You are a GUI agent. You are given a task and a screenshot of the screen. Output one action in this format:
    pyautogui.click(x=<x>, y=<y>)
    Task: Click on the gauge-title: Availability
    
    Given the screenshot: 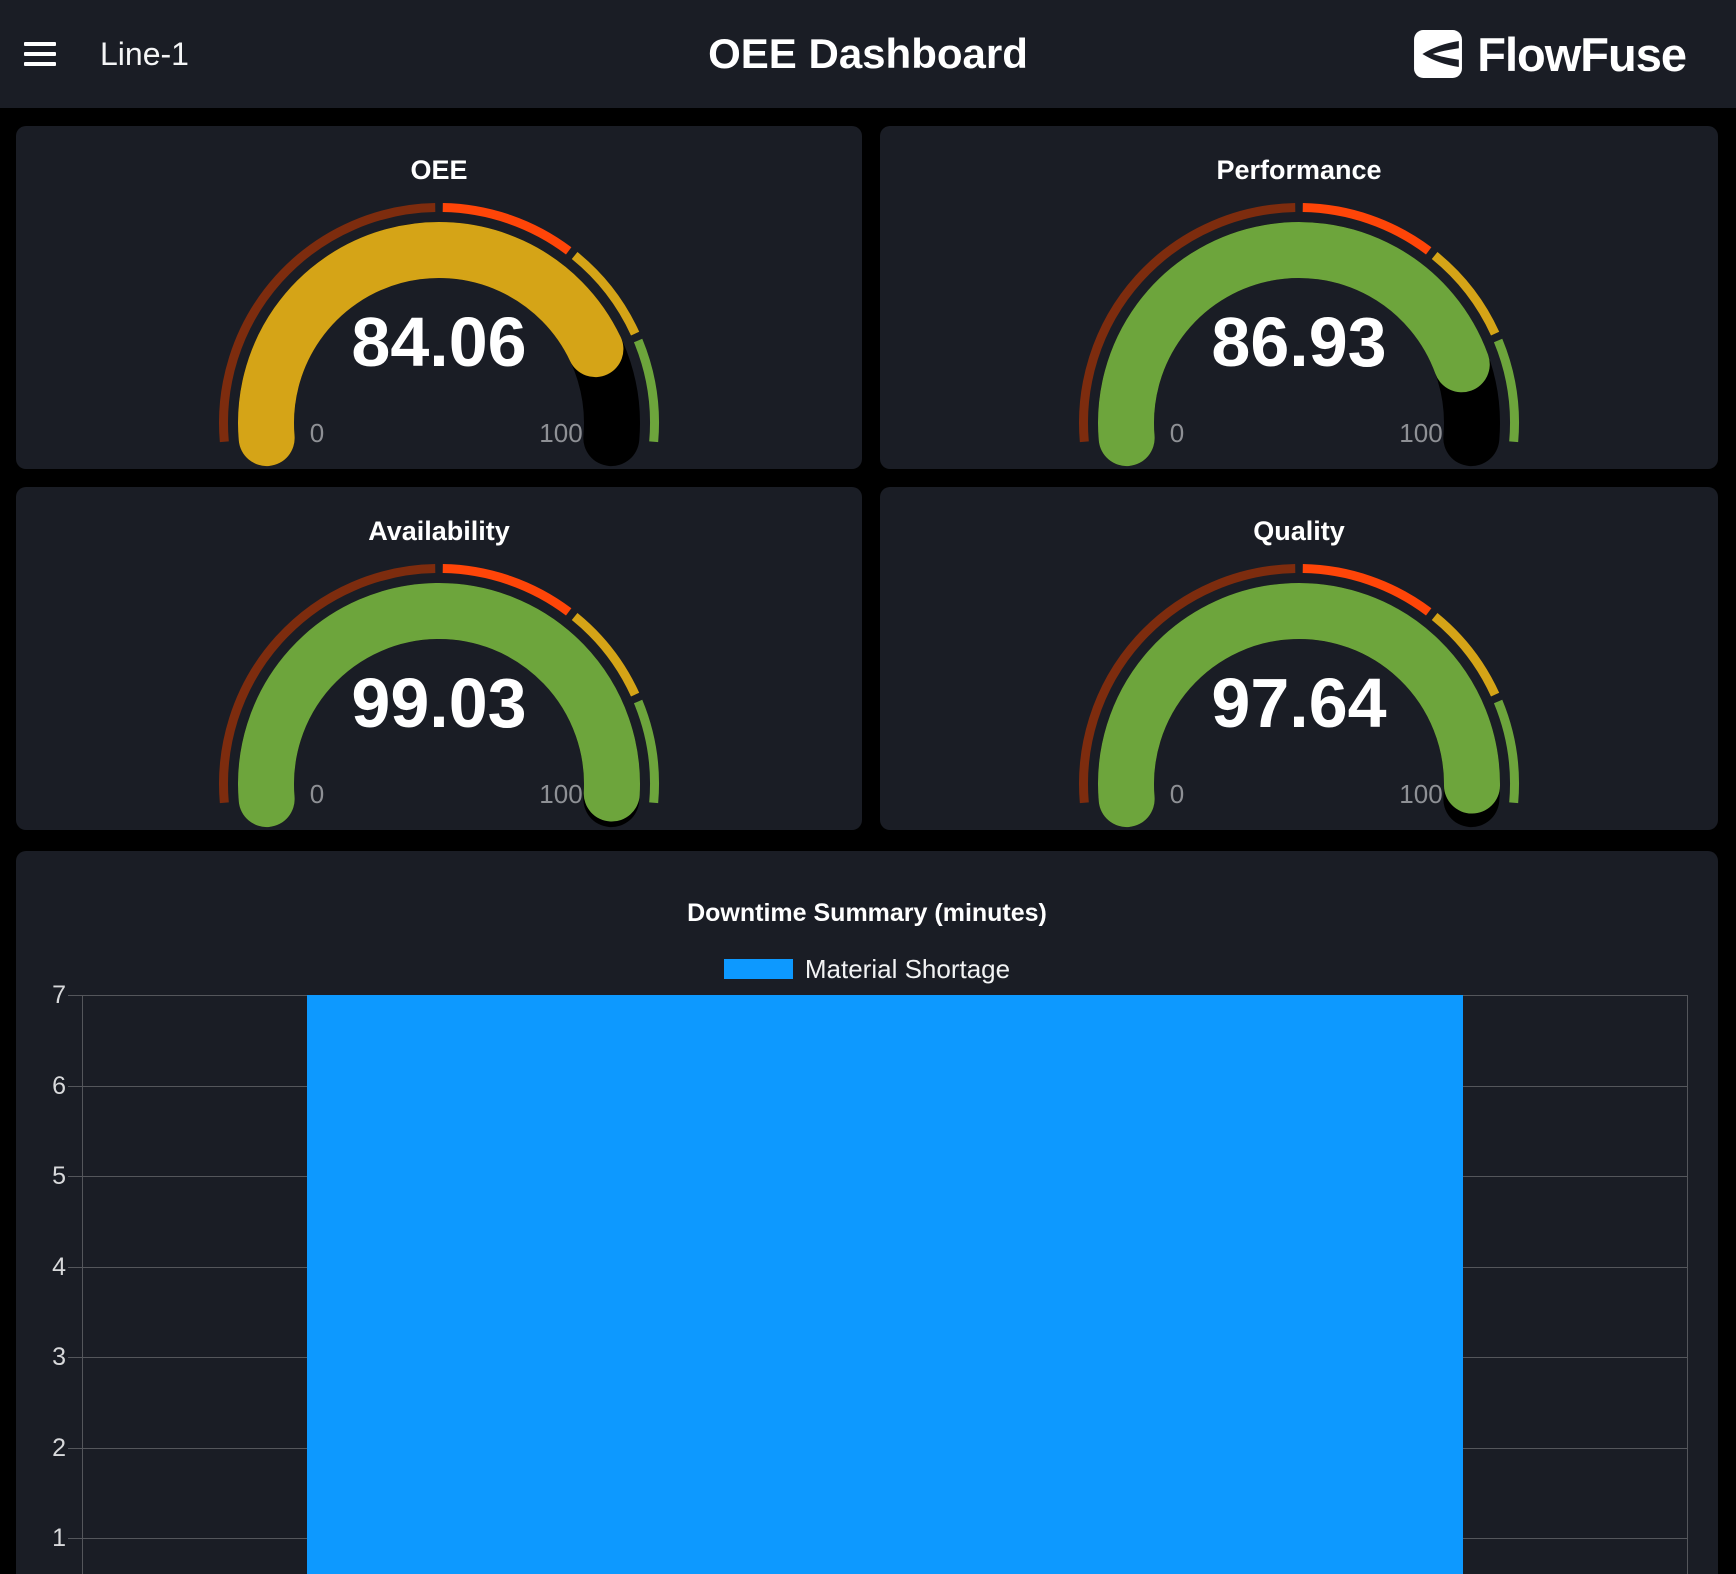 What is the action you would take?
    pyautogui.click(x=439, y=531)
    